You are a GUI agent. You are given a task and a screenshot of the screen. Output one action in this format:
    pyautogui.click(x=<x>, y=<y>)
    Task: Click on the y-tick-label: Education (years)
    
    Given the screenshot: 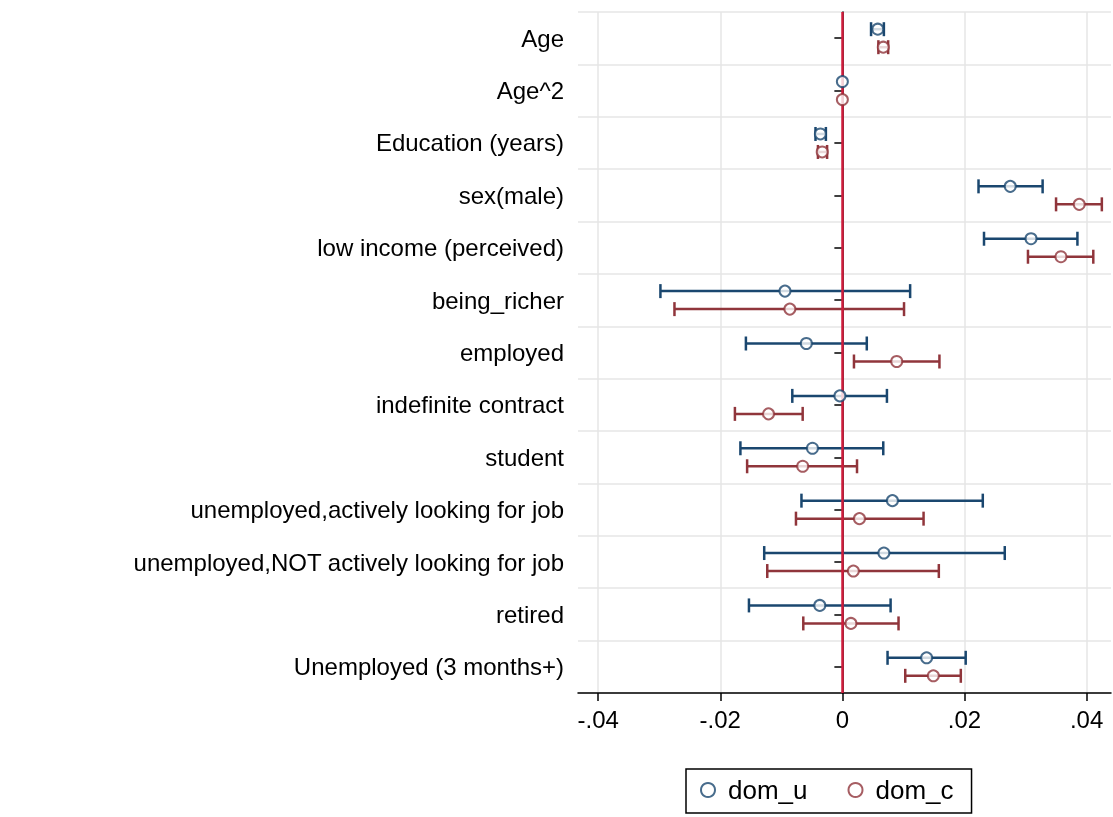 What is the action you would take?
    pyautogui.click(x=469, y=143)
    